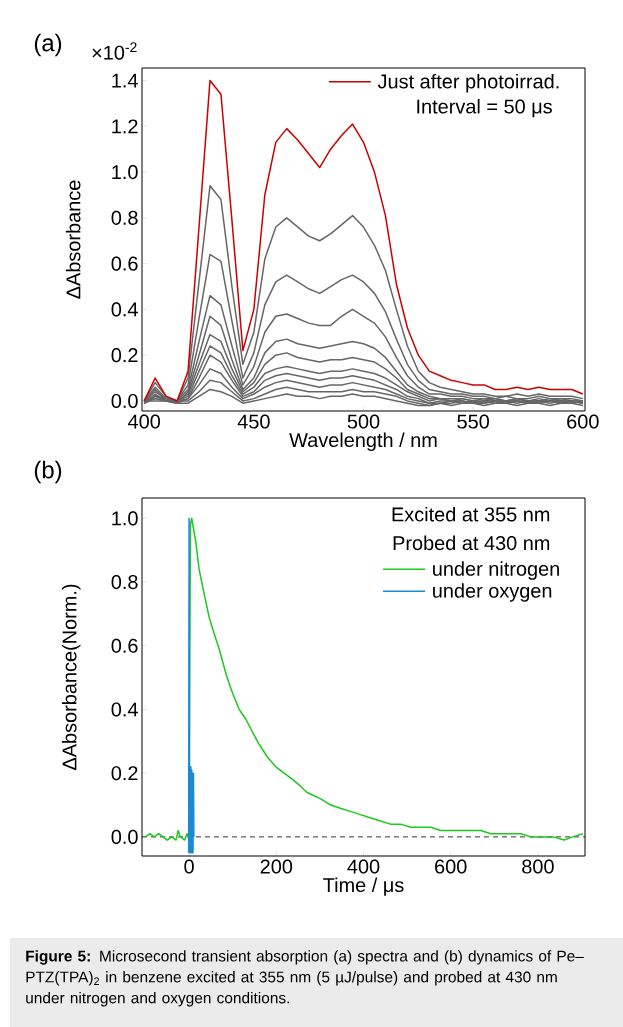 Image resolution: width=623 pixels, height=1027 pixels. Describe the element at coordinates (71, 677) in the screenshot. I see `y-axis-title: ΔAbsorbance(Norm.)` at that location.